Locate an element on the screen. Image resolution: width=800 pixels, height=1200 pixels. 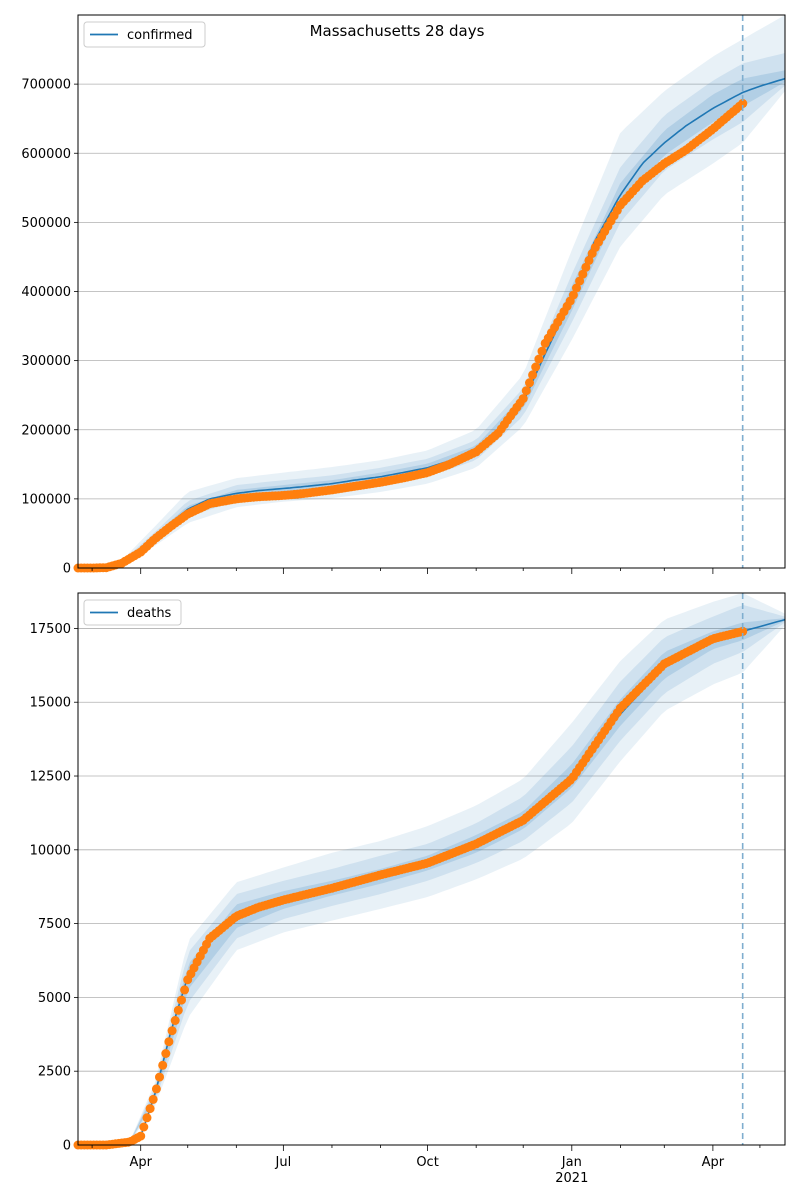
x-tick-label: Oct is located at coordinates (427, 1162).